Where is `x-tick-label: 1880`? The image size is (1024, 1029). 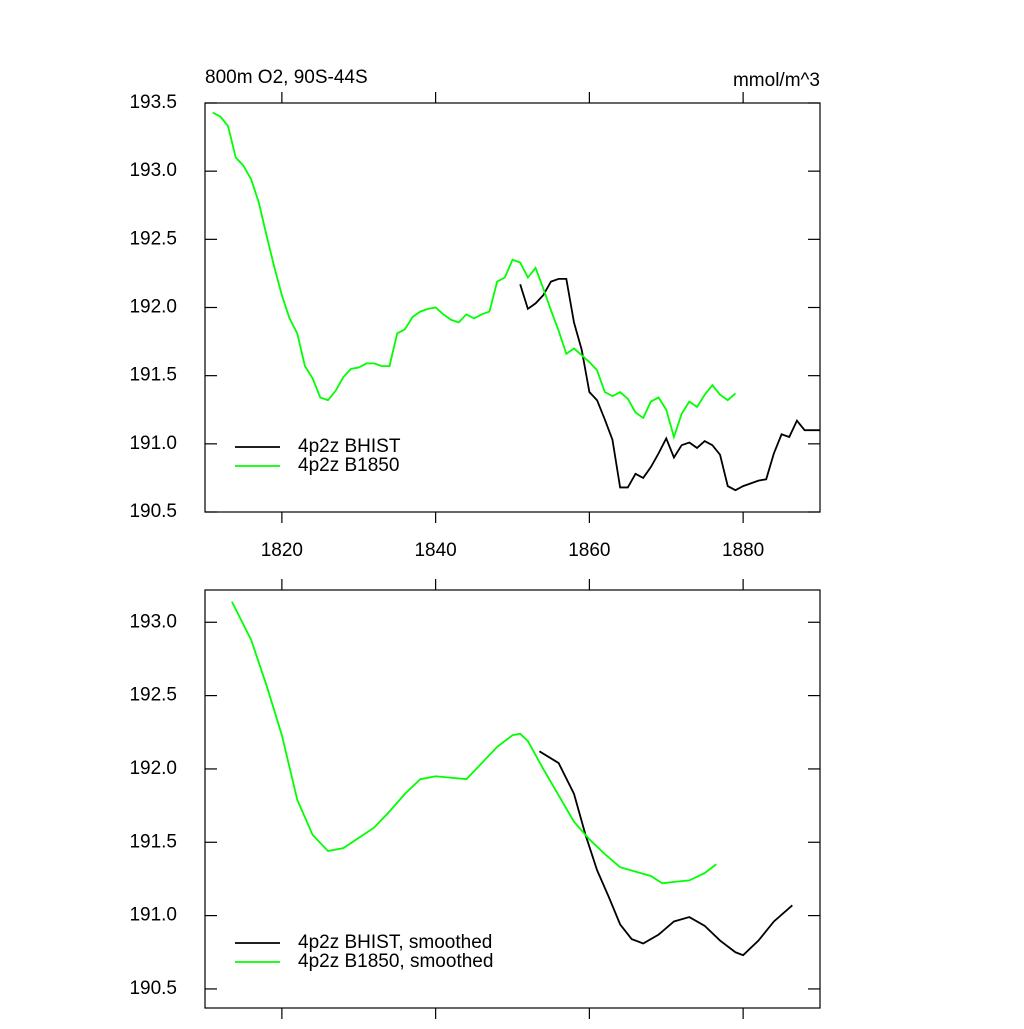
x-tick-label: 1880 is located at coordinates (743, 550).